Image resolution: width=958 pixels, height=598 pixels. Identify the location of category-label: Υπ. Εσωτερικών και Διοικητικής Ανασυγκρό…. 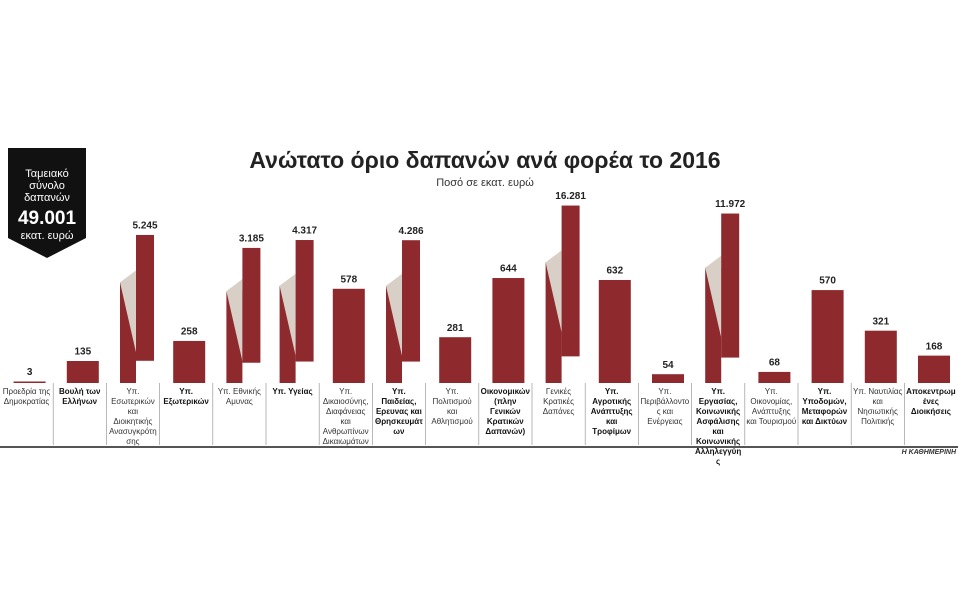
(133, 416).